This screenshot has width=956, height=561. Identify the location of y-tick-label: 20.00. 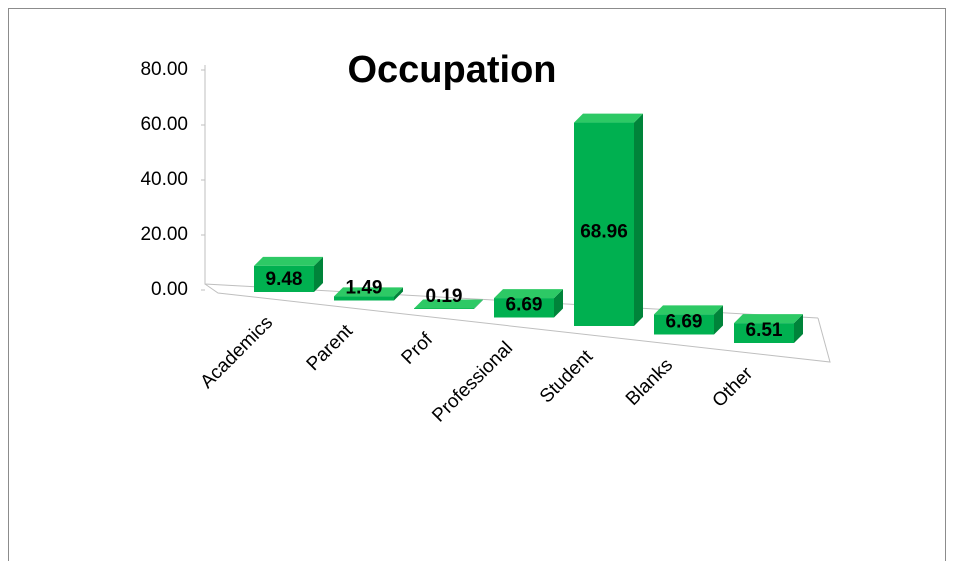
(164, 234).